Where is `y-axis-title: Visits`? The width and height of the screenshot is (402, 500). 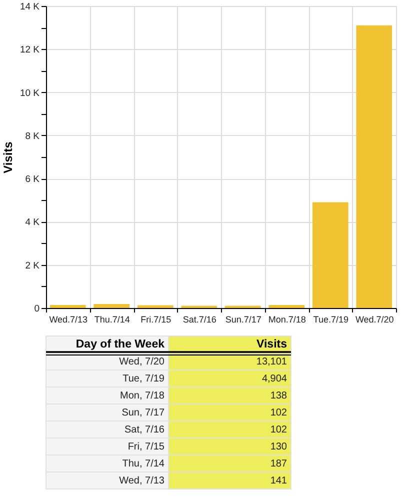 y-axis-title: Visits is located at coordinates (7, 157).